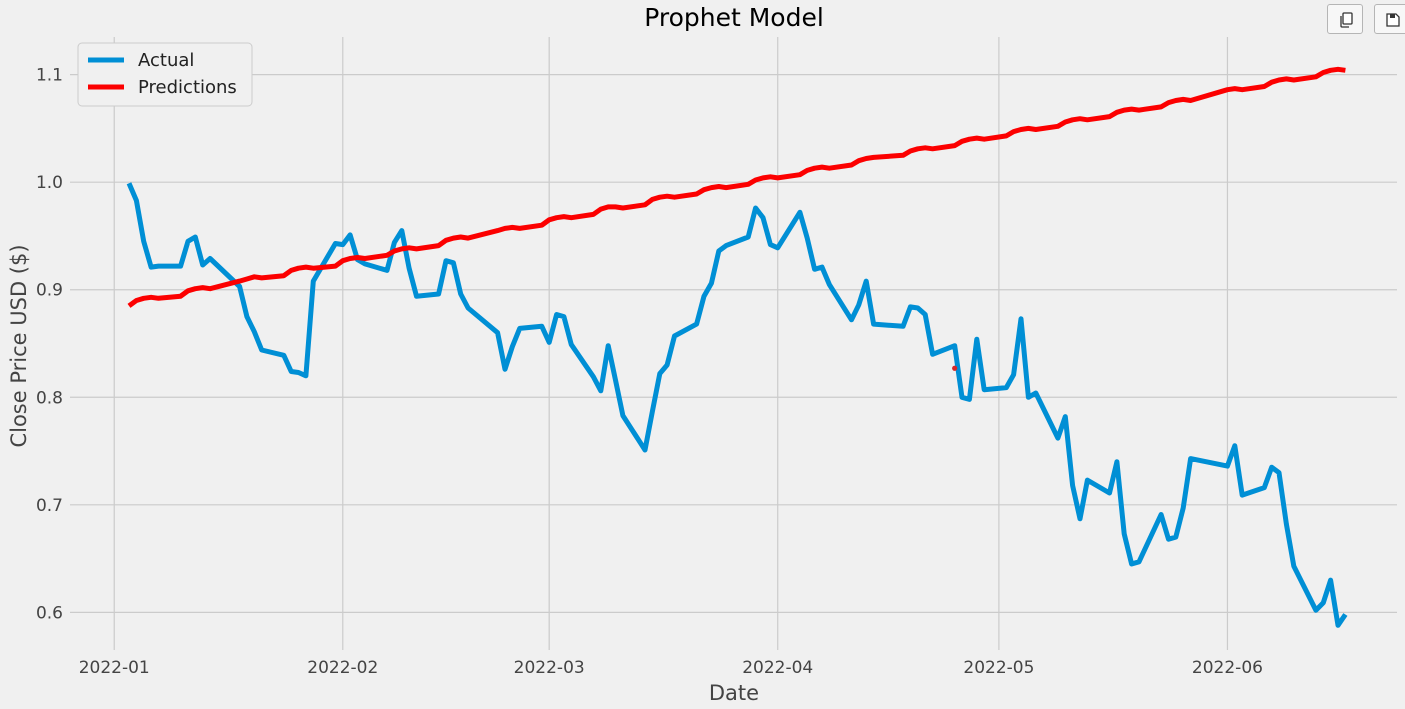  Describe the element at coordinates (166, 60) in the screenshot. I see `legend-label-actual: Actual` at that location.